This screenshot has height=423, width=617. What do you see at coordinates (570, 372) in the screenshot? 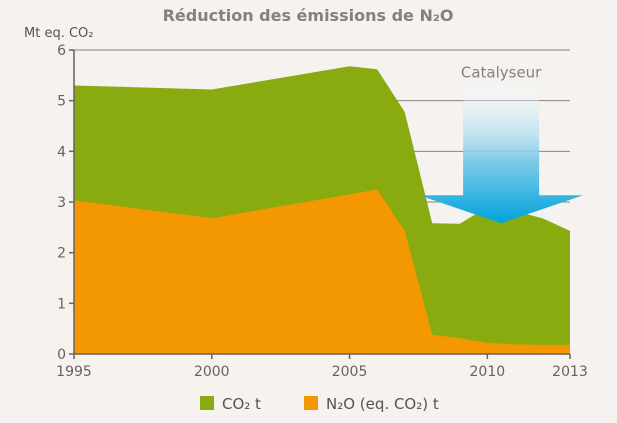
I see `x-tick-label: 2013` at bounding box center [570, 372].